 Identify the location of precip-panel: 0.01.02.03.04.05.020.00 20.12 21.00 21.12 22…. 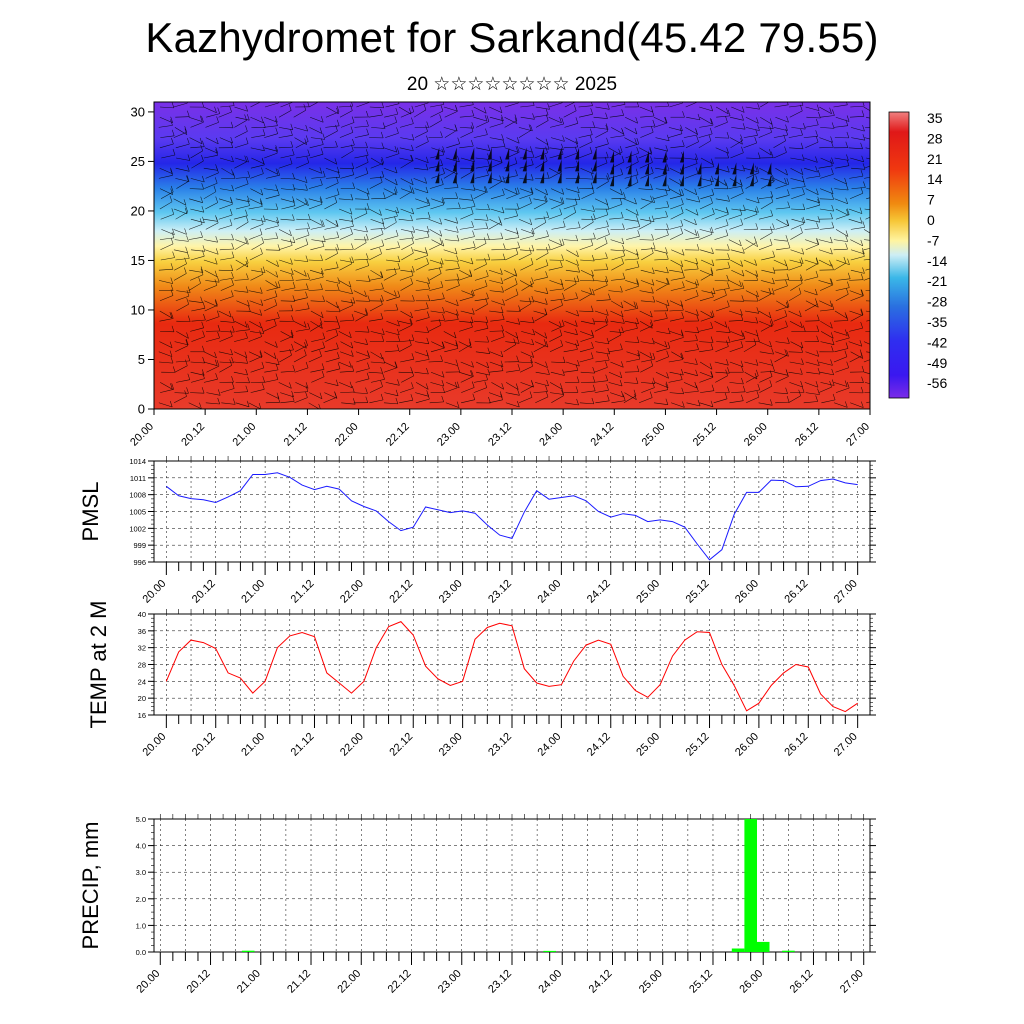
(477, 905).